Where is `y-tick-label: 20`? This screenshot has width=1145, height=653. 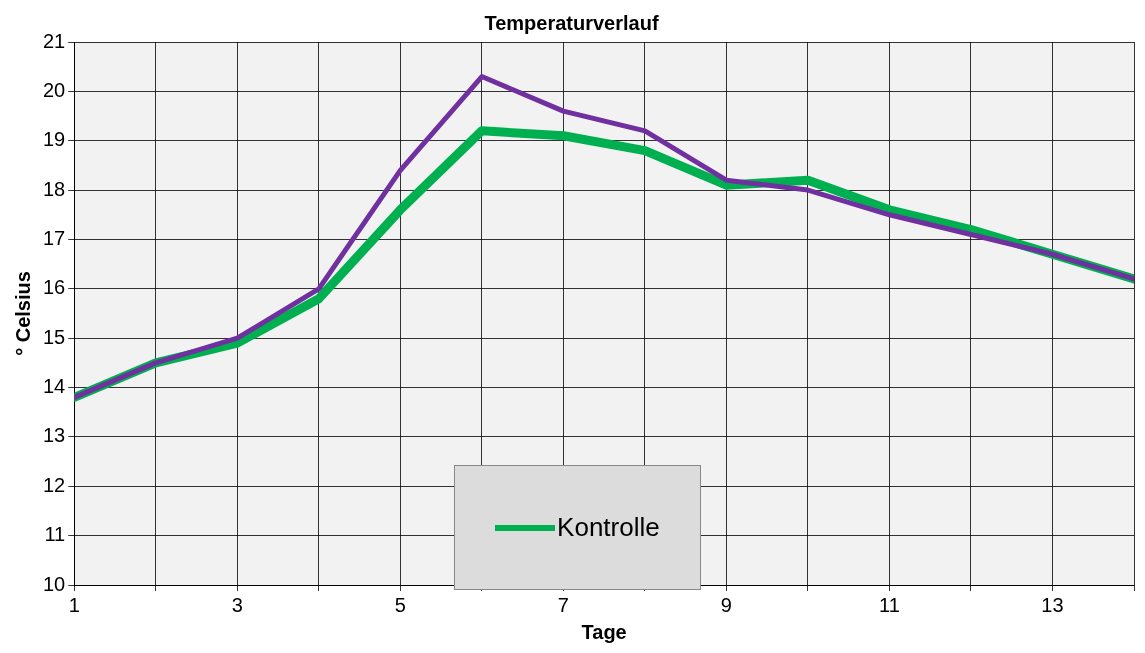
y-tick-label: 20 is located at coordinates (54, 89).